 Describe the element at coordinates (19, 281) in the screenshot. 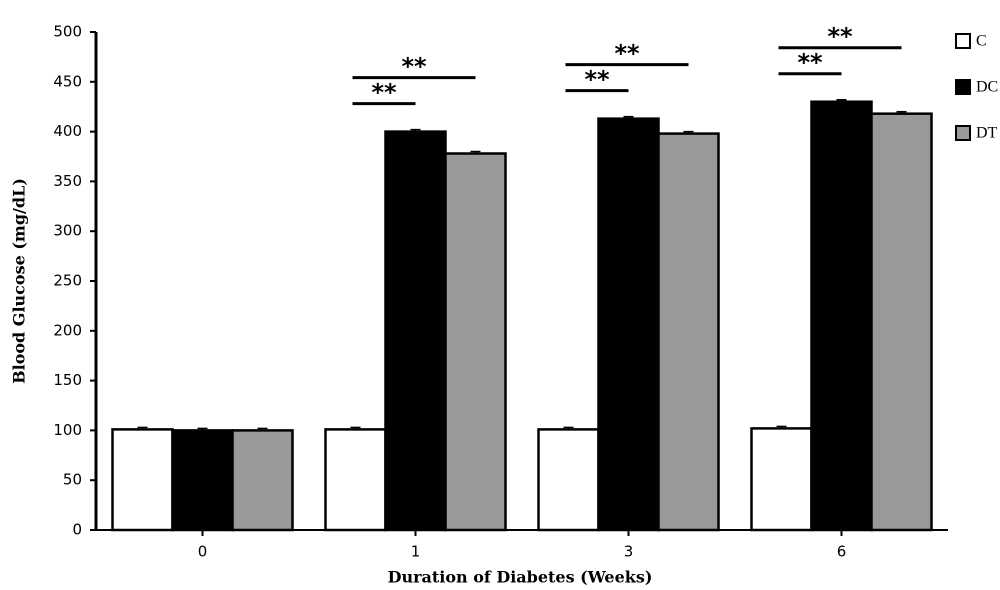

I see `y-axis-title: Blood Glucose (mg/dL)` at that location.